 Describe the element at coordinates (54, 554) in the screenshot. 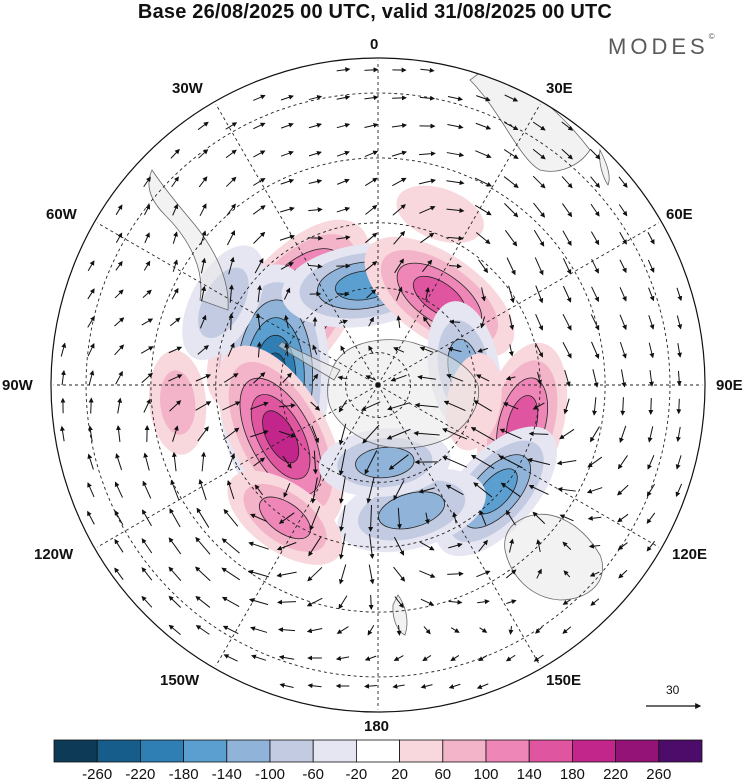

I see `lon-label-120w: 120W` at that location.